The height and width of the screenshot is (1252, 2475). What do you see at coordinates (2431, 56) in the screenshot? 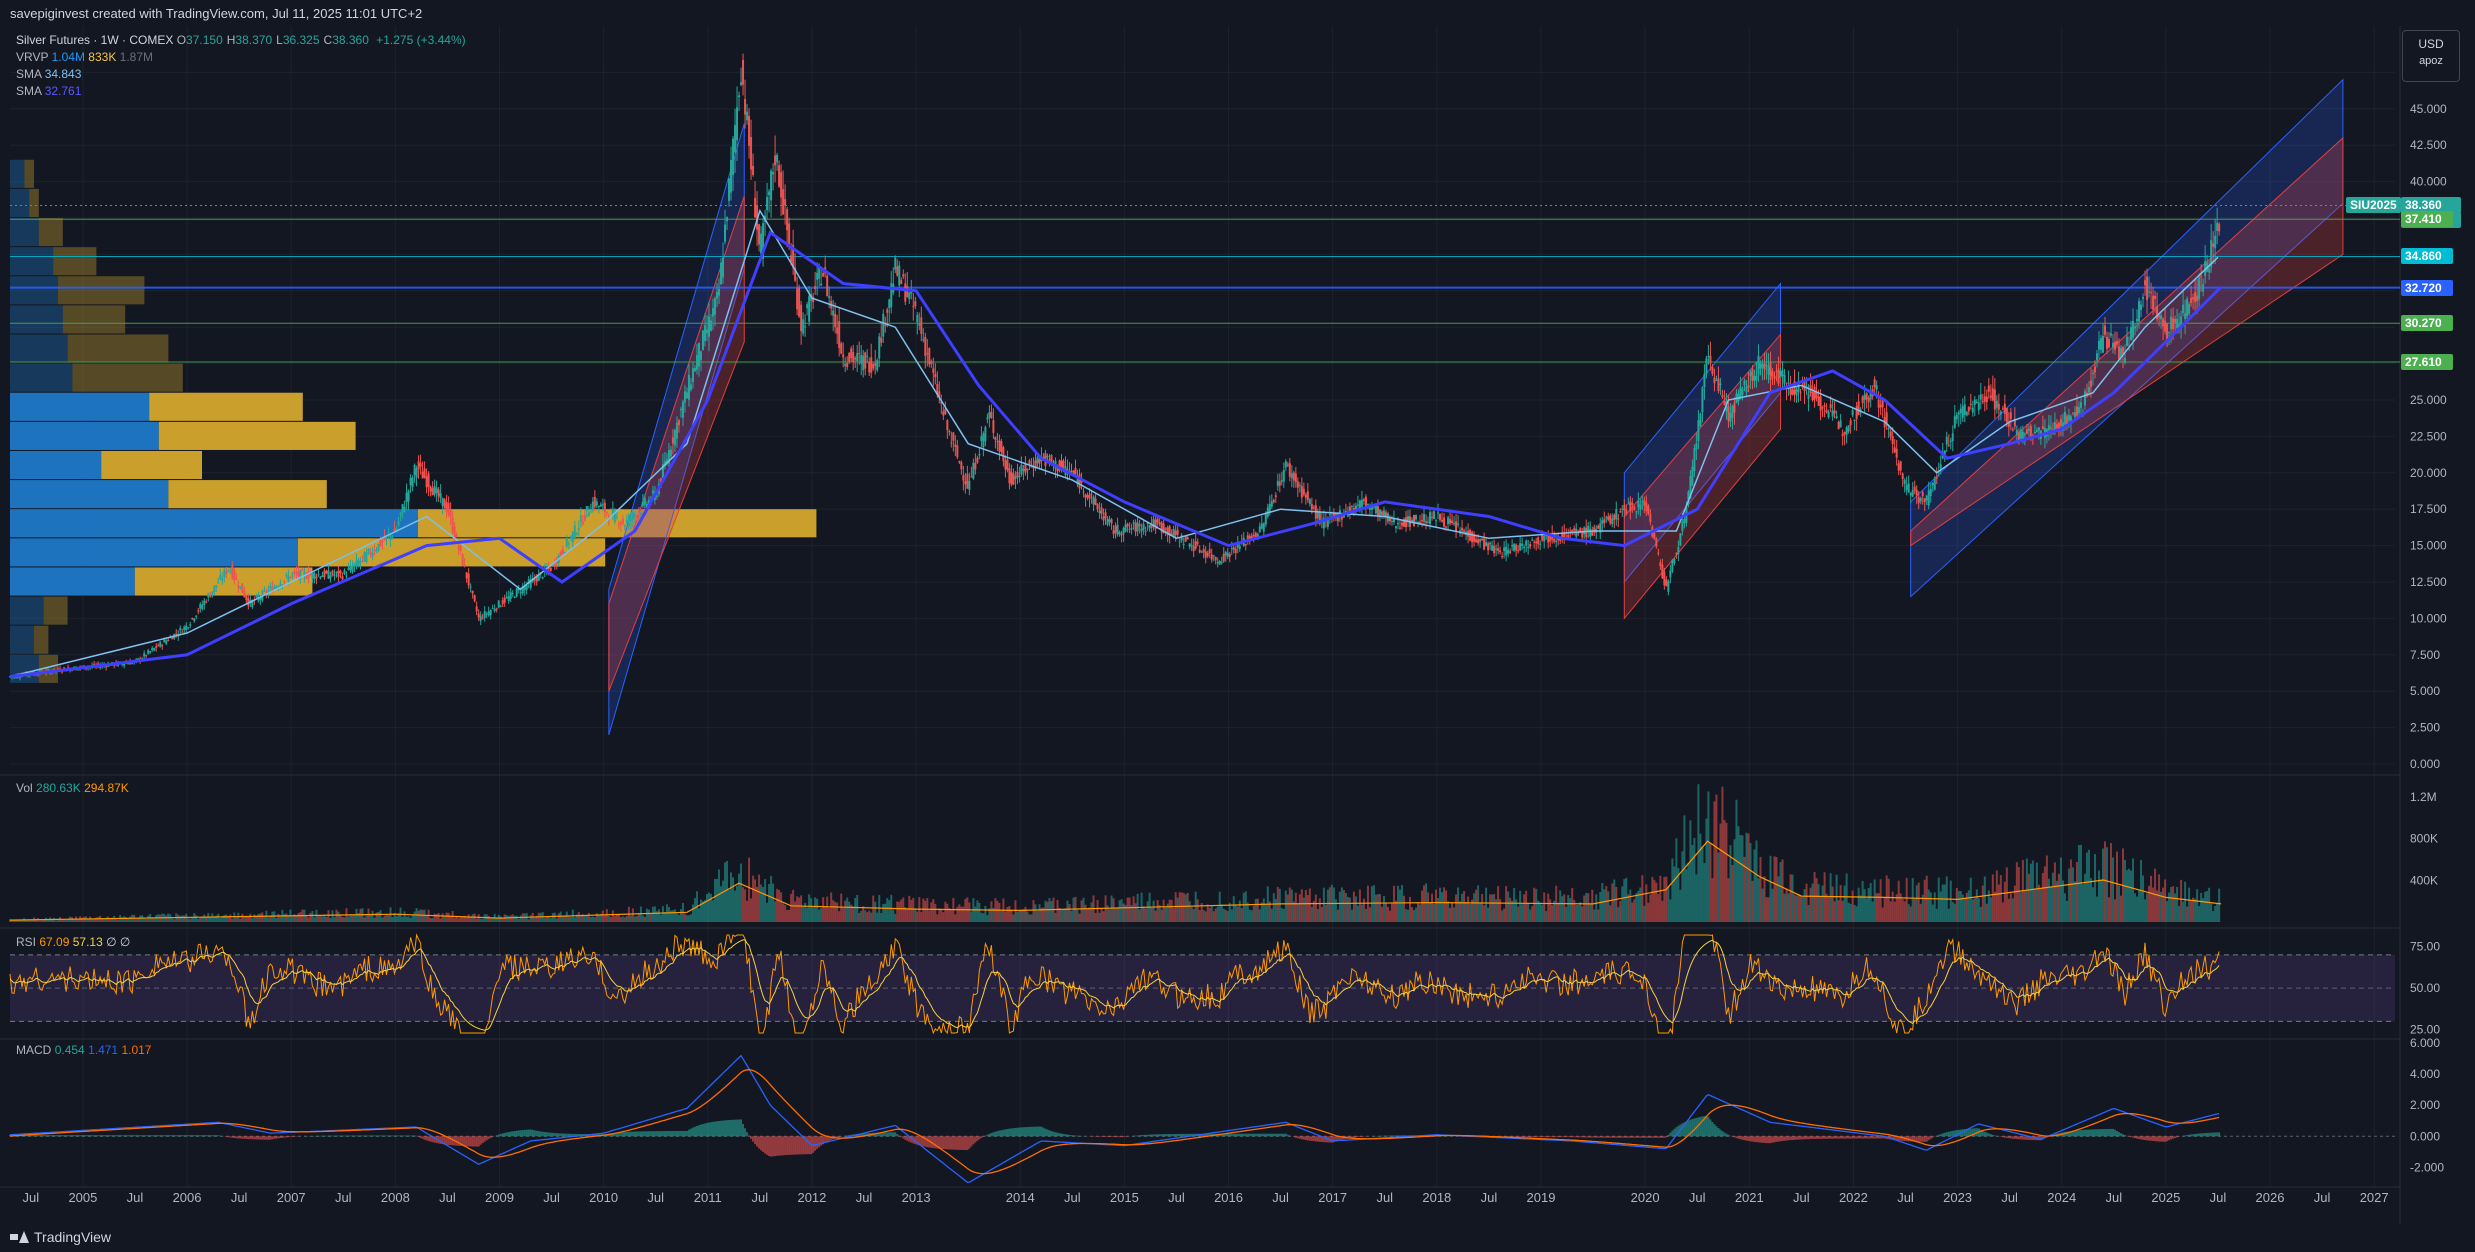
I see `currency-selector: USD apoz` at bounding box center [2431, 56].